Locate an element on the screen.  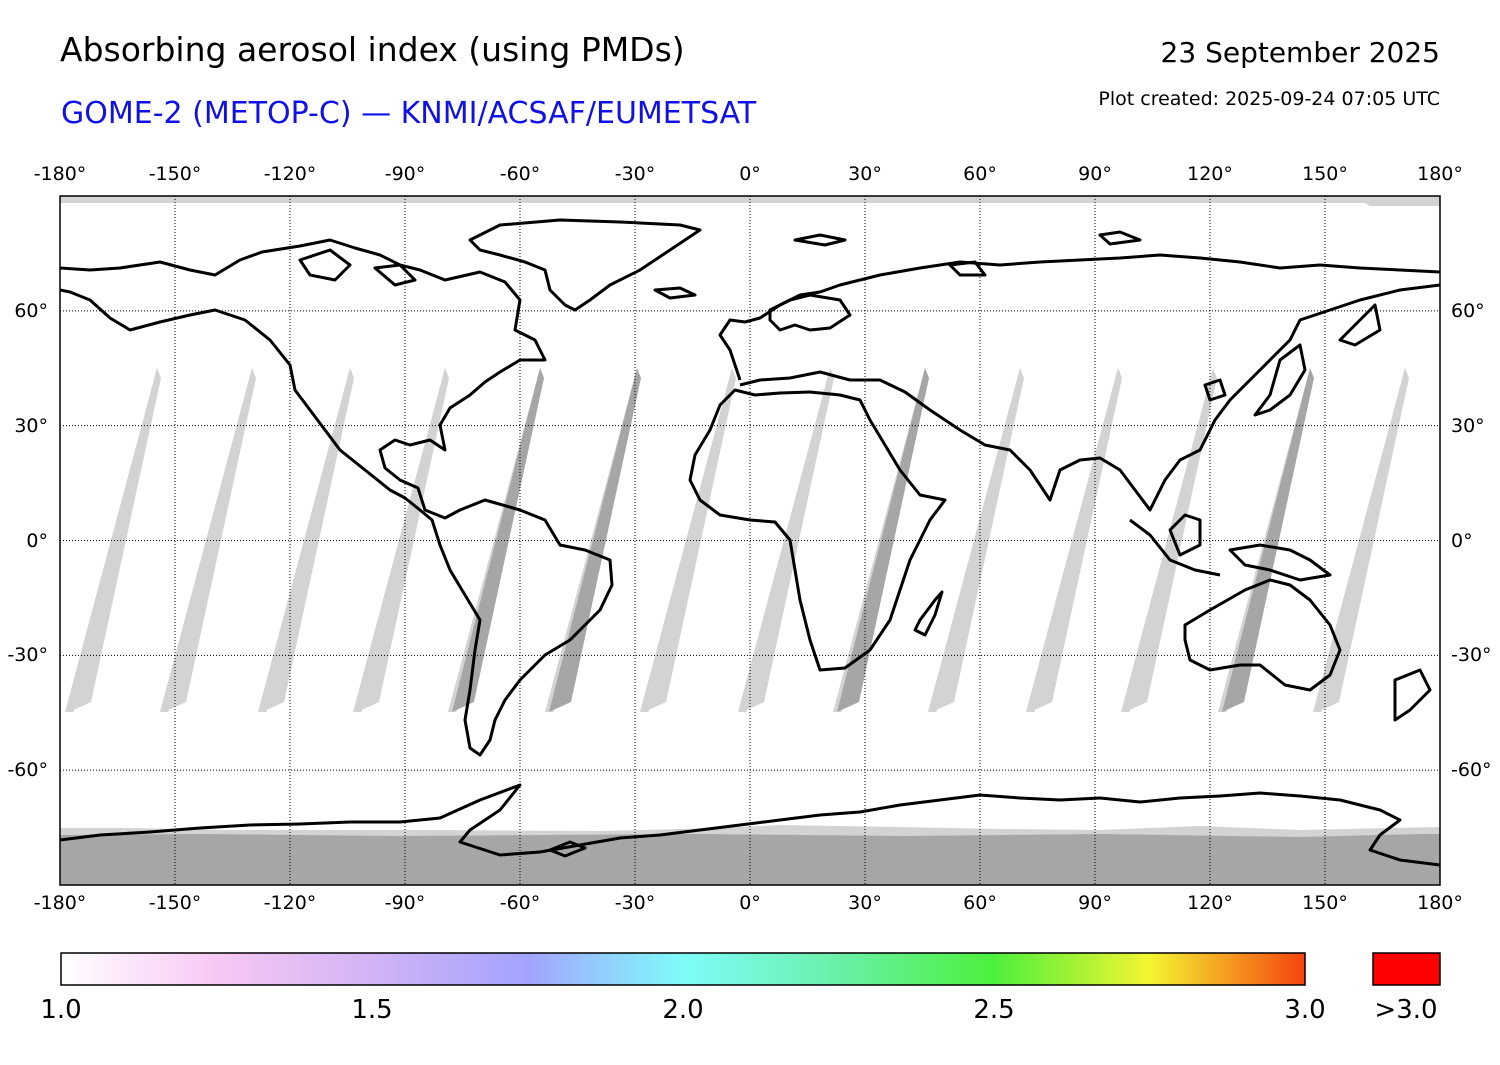
arctic-nodata-band is located at coordinates (750, 201).